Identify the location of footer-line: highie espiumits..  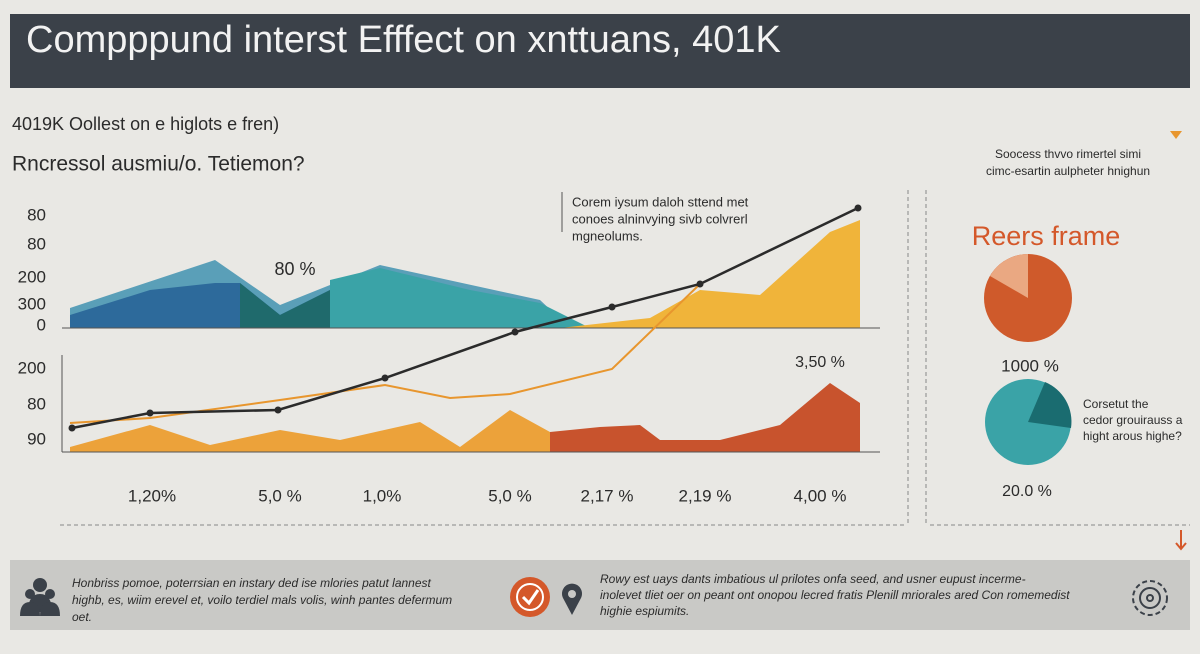
(644, 611).